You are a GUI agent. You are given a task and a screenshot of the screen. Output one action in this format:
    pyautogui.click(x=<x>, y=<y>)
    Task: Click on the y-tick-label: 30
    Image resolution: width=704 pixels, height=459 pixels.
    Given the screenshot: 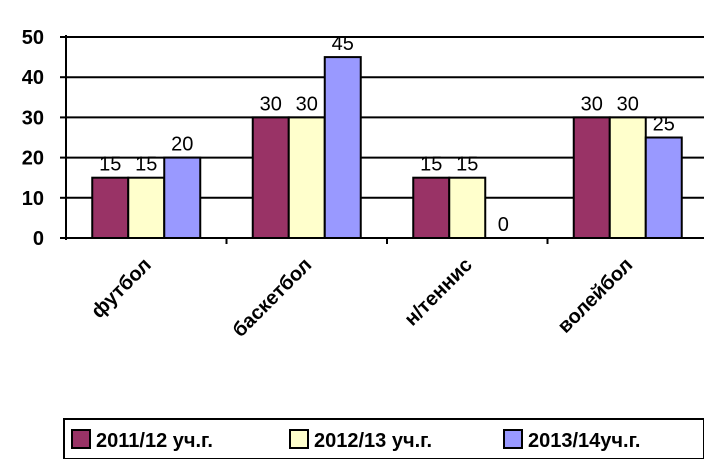 What is the action you would take?
    pyautogui.click(x=33, y=118)
    